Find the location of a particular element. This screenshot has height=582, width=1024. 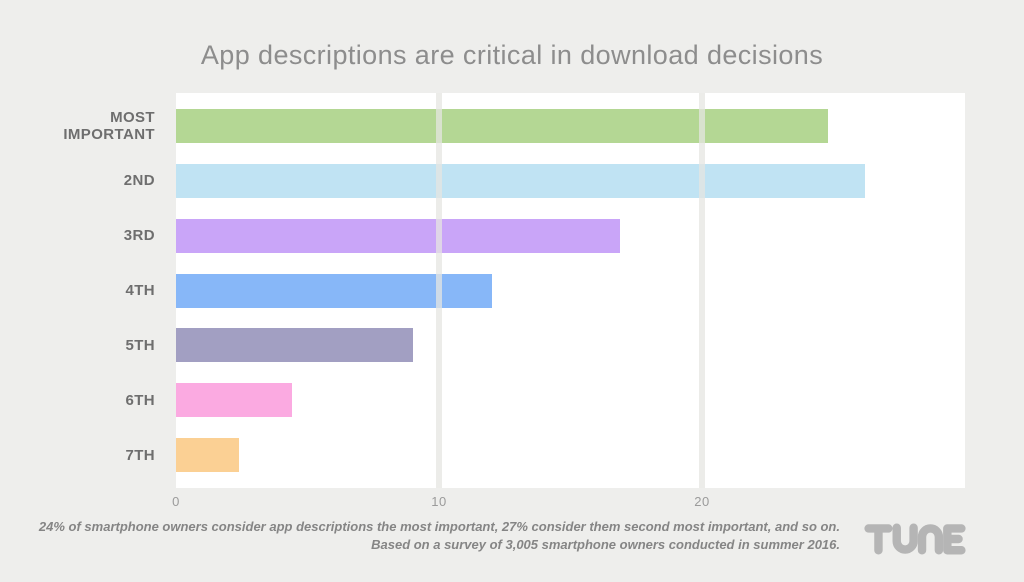

x-tick-label-0: 0 is located at coordinates (176, 501).